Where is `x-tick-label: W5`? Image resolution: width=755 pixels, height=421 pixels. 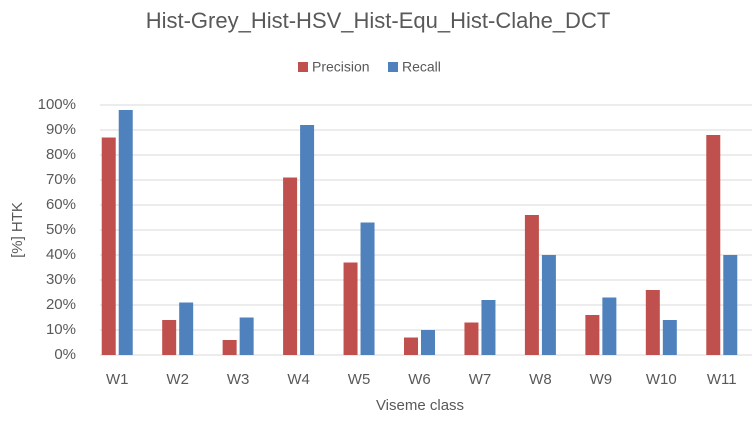
x-tick-label: W5 is located at coordinates (359, 379).